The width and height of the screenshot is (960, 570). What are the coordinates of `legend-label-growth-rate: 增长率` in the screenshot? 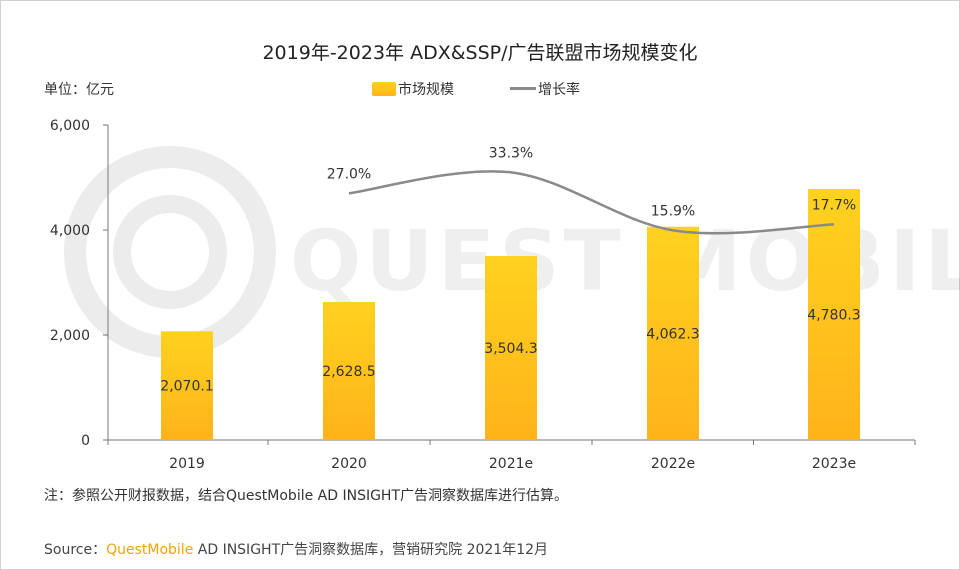 It's located at (559, 90).